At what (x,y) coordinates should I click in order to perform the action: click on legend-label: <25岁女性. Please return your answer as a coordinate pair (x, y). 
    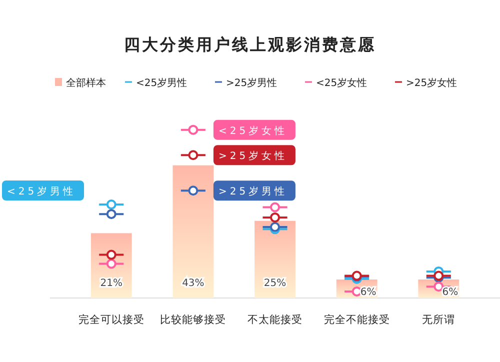
    Looking at the image, I should click on (342, 83).